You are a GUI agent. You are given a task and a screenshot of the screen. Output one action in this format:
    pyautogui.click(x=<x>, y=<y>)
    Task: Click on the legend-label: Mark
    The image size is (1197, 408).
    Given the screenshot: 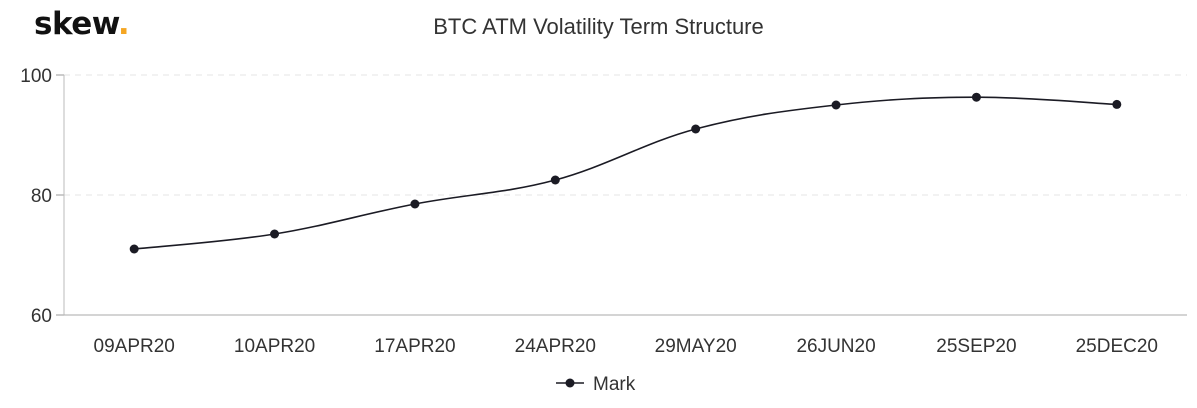 What is the action you would take?
    pyautogui.click(x=614, y=384)
    